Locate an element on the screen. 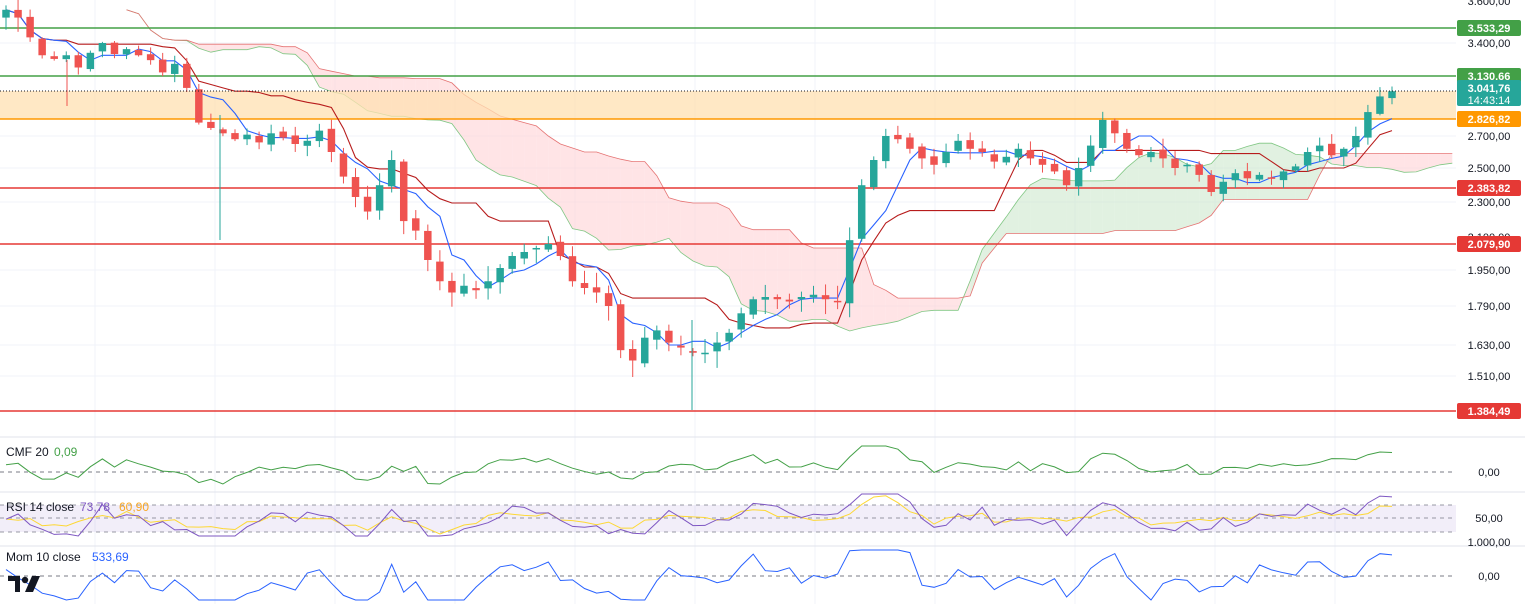  level-label: 1.384,49 is located at coordinates (1489, 412).